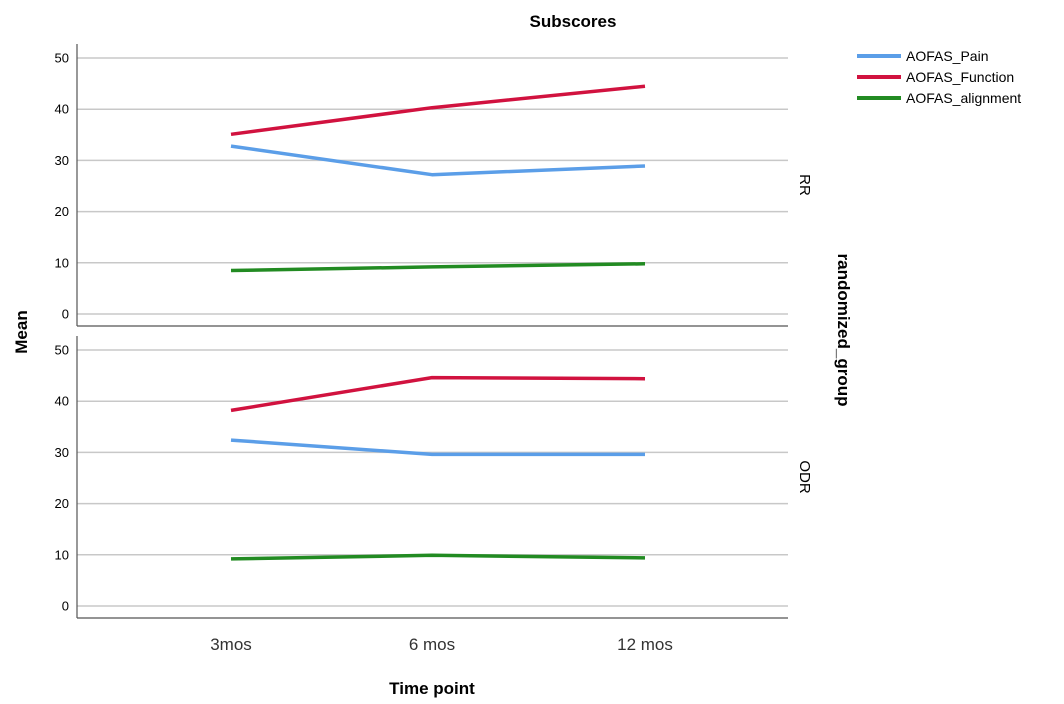 This screenshot has width=1064, height=704. Describe the element at coordinates (843, 329) in the screenshot. I see `panel-axis-title: randomized_group` at that location.